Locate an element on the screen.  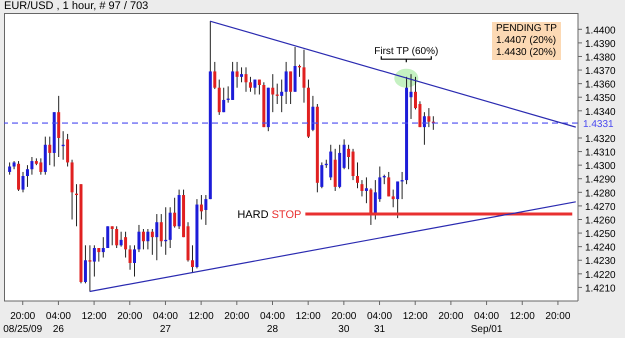
ref-line-label: 1.4331 is located at coordinates (598, 124).